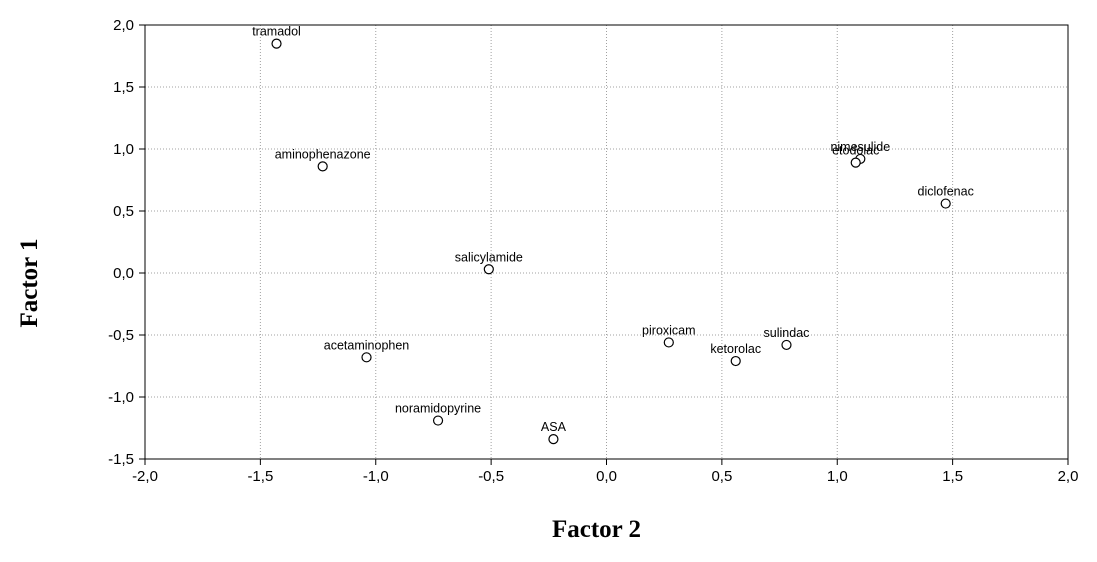 Image resolution: width=1097 pixels, height=562 pixels. Describe the element at coordinates (123, 25) in the screenshot. I see `y-tick-label: 2,0` at that location.